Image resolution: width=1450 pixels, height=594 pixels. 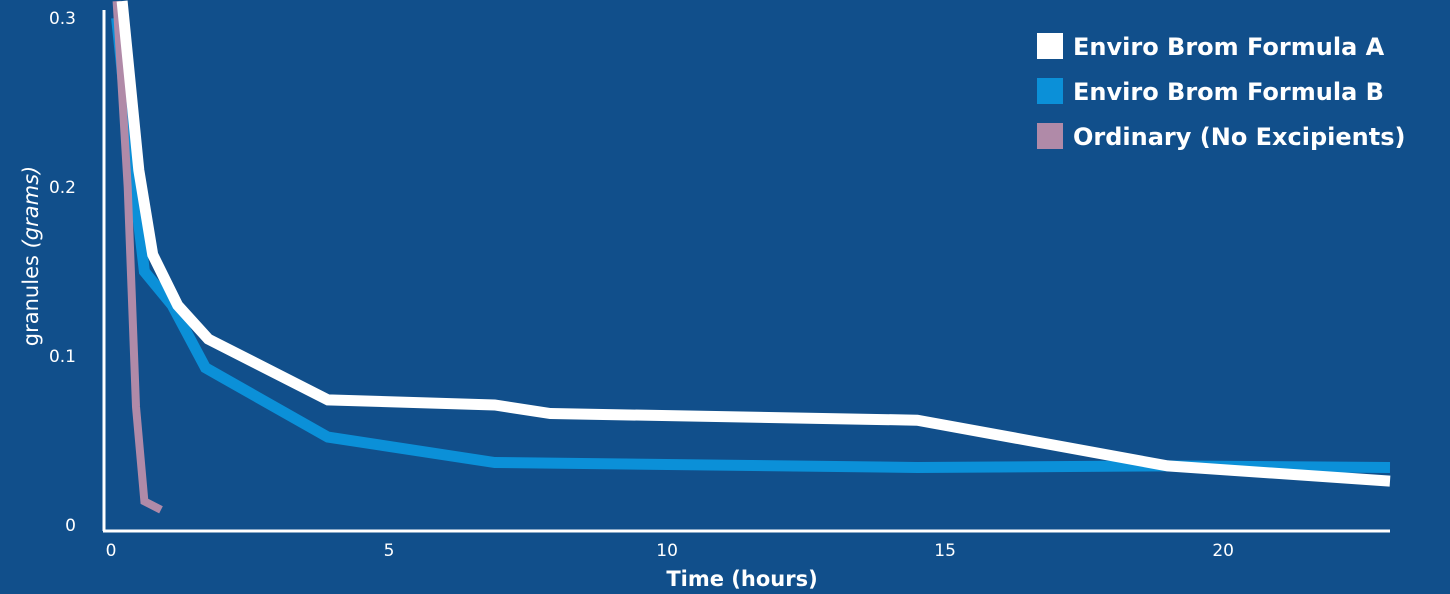 What do you see at coordinates (137, 257) in the screenshot?
I see `series-line` at bounding box center [137, 257].